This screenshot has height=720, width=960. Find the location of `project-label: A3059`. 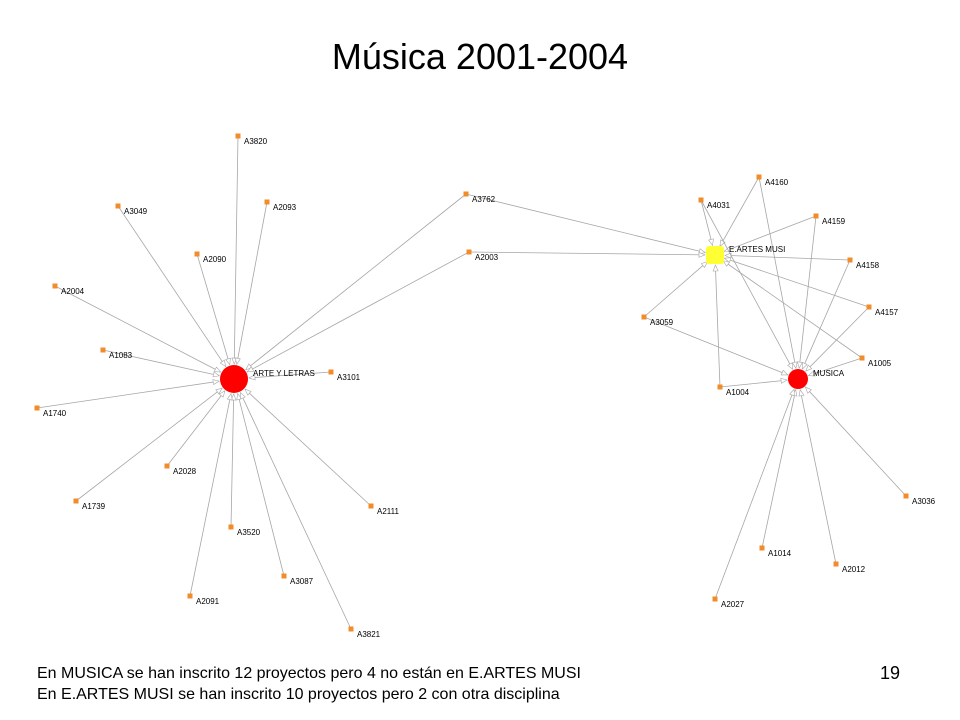

project-label: A3059 is located at coordinates (662, 322).